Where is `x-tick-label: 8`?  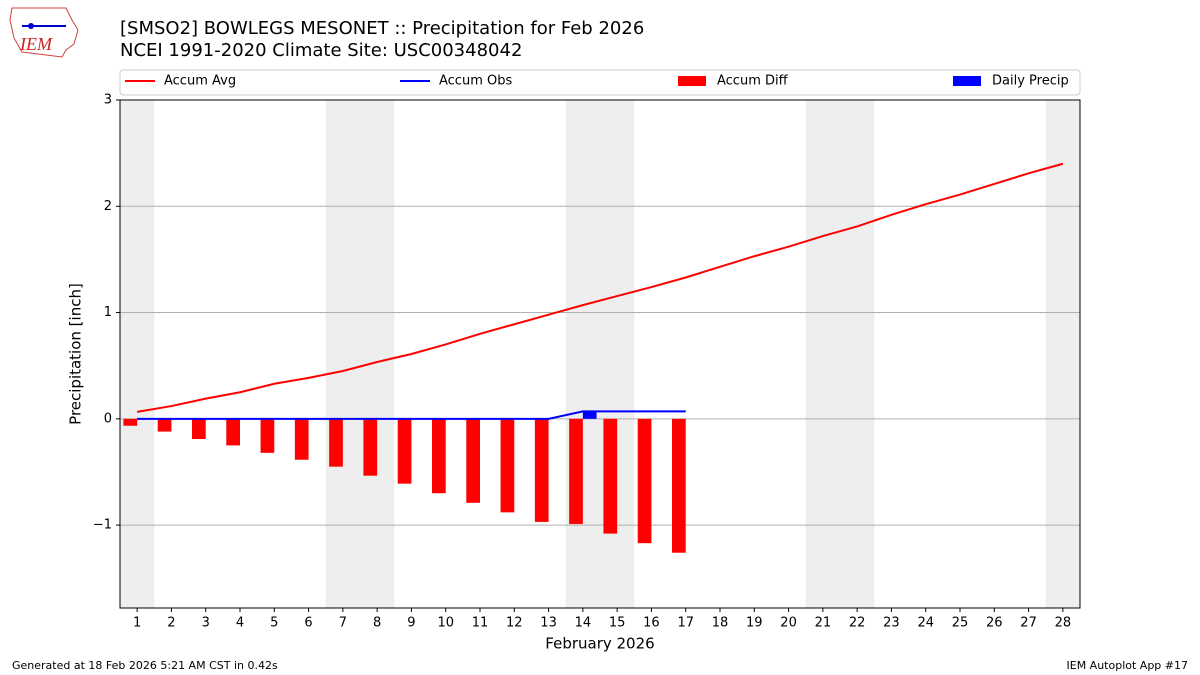
x-tick-label: 8 is located at coordinates (377, 623).